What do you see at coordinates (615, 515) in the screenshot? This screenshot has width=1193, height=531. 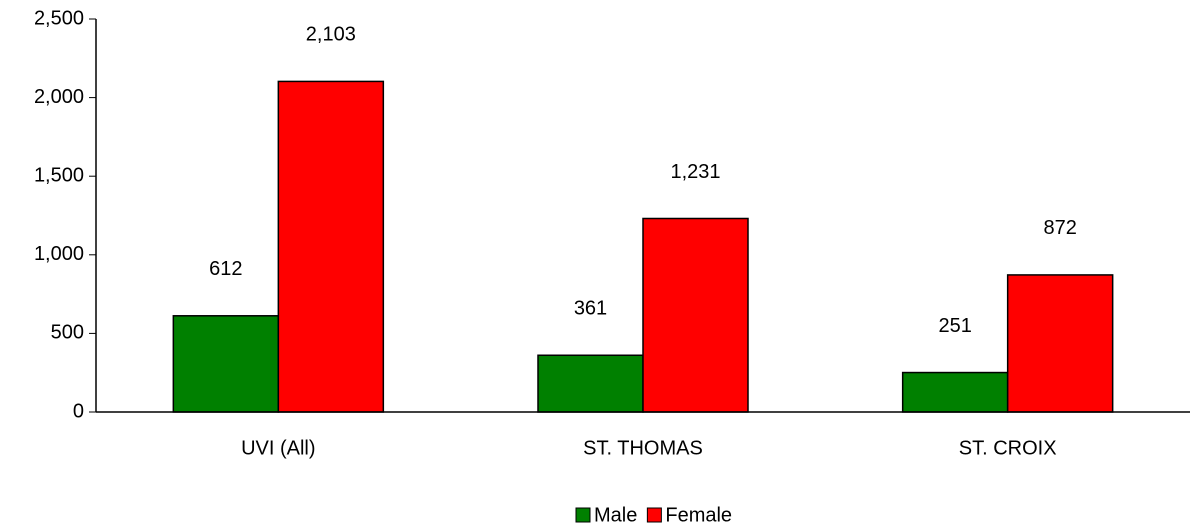 I see `legend-label: Male` at bounding box center [615, 515].